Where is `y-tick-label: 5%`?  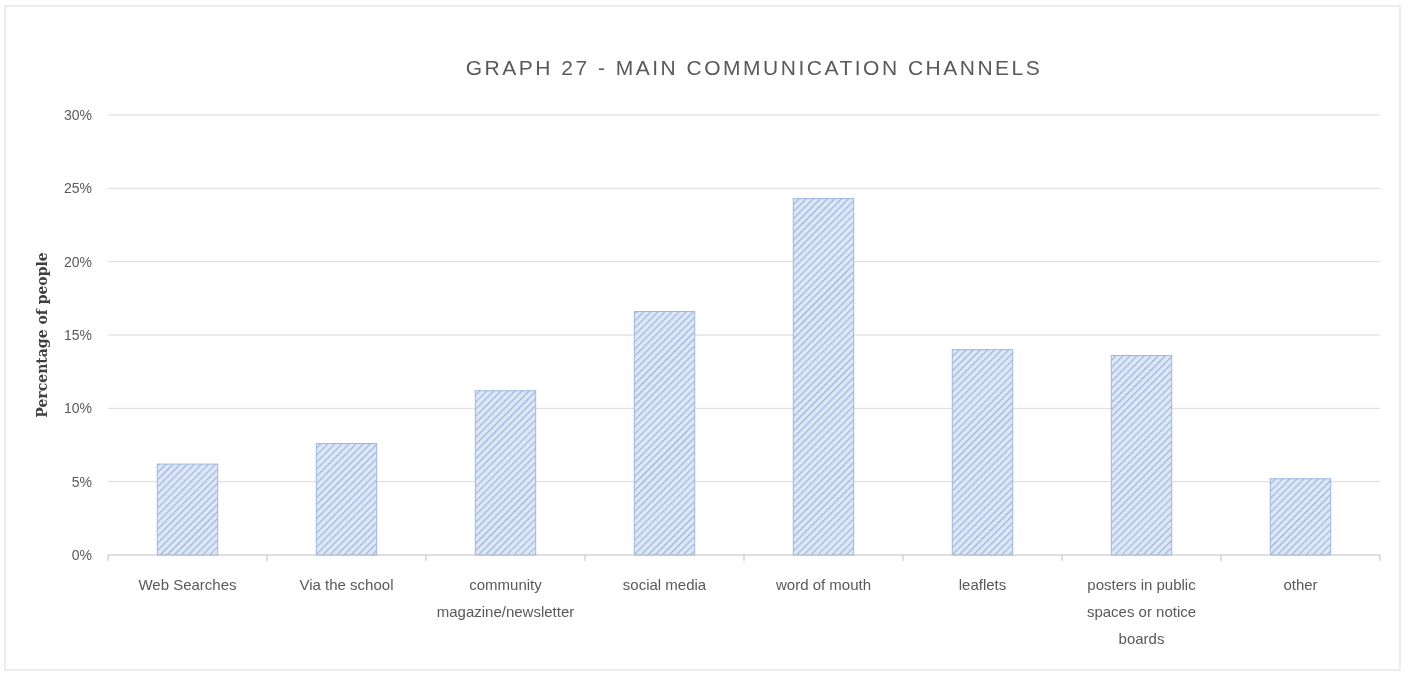 y-tick-label: 5% is located at coordinates (81, 481).